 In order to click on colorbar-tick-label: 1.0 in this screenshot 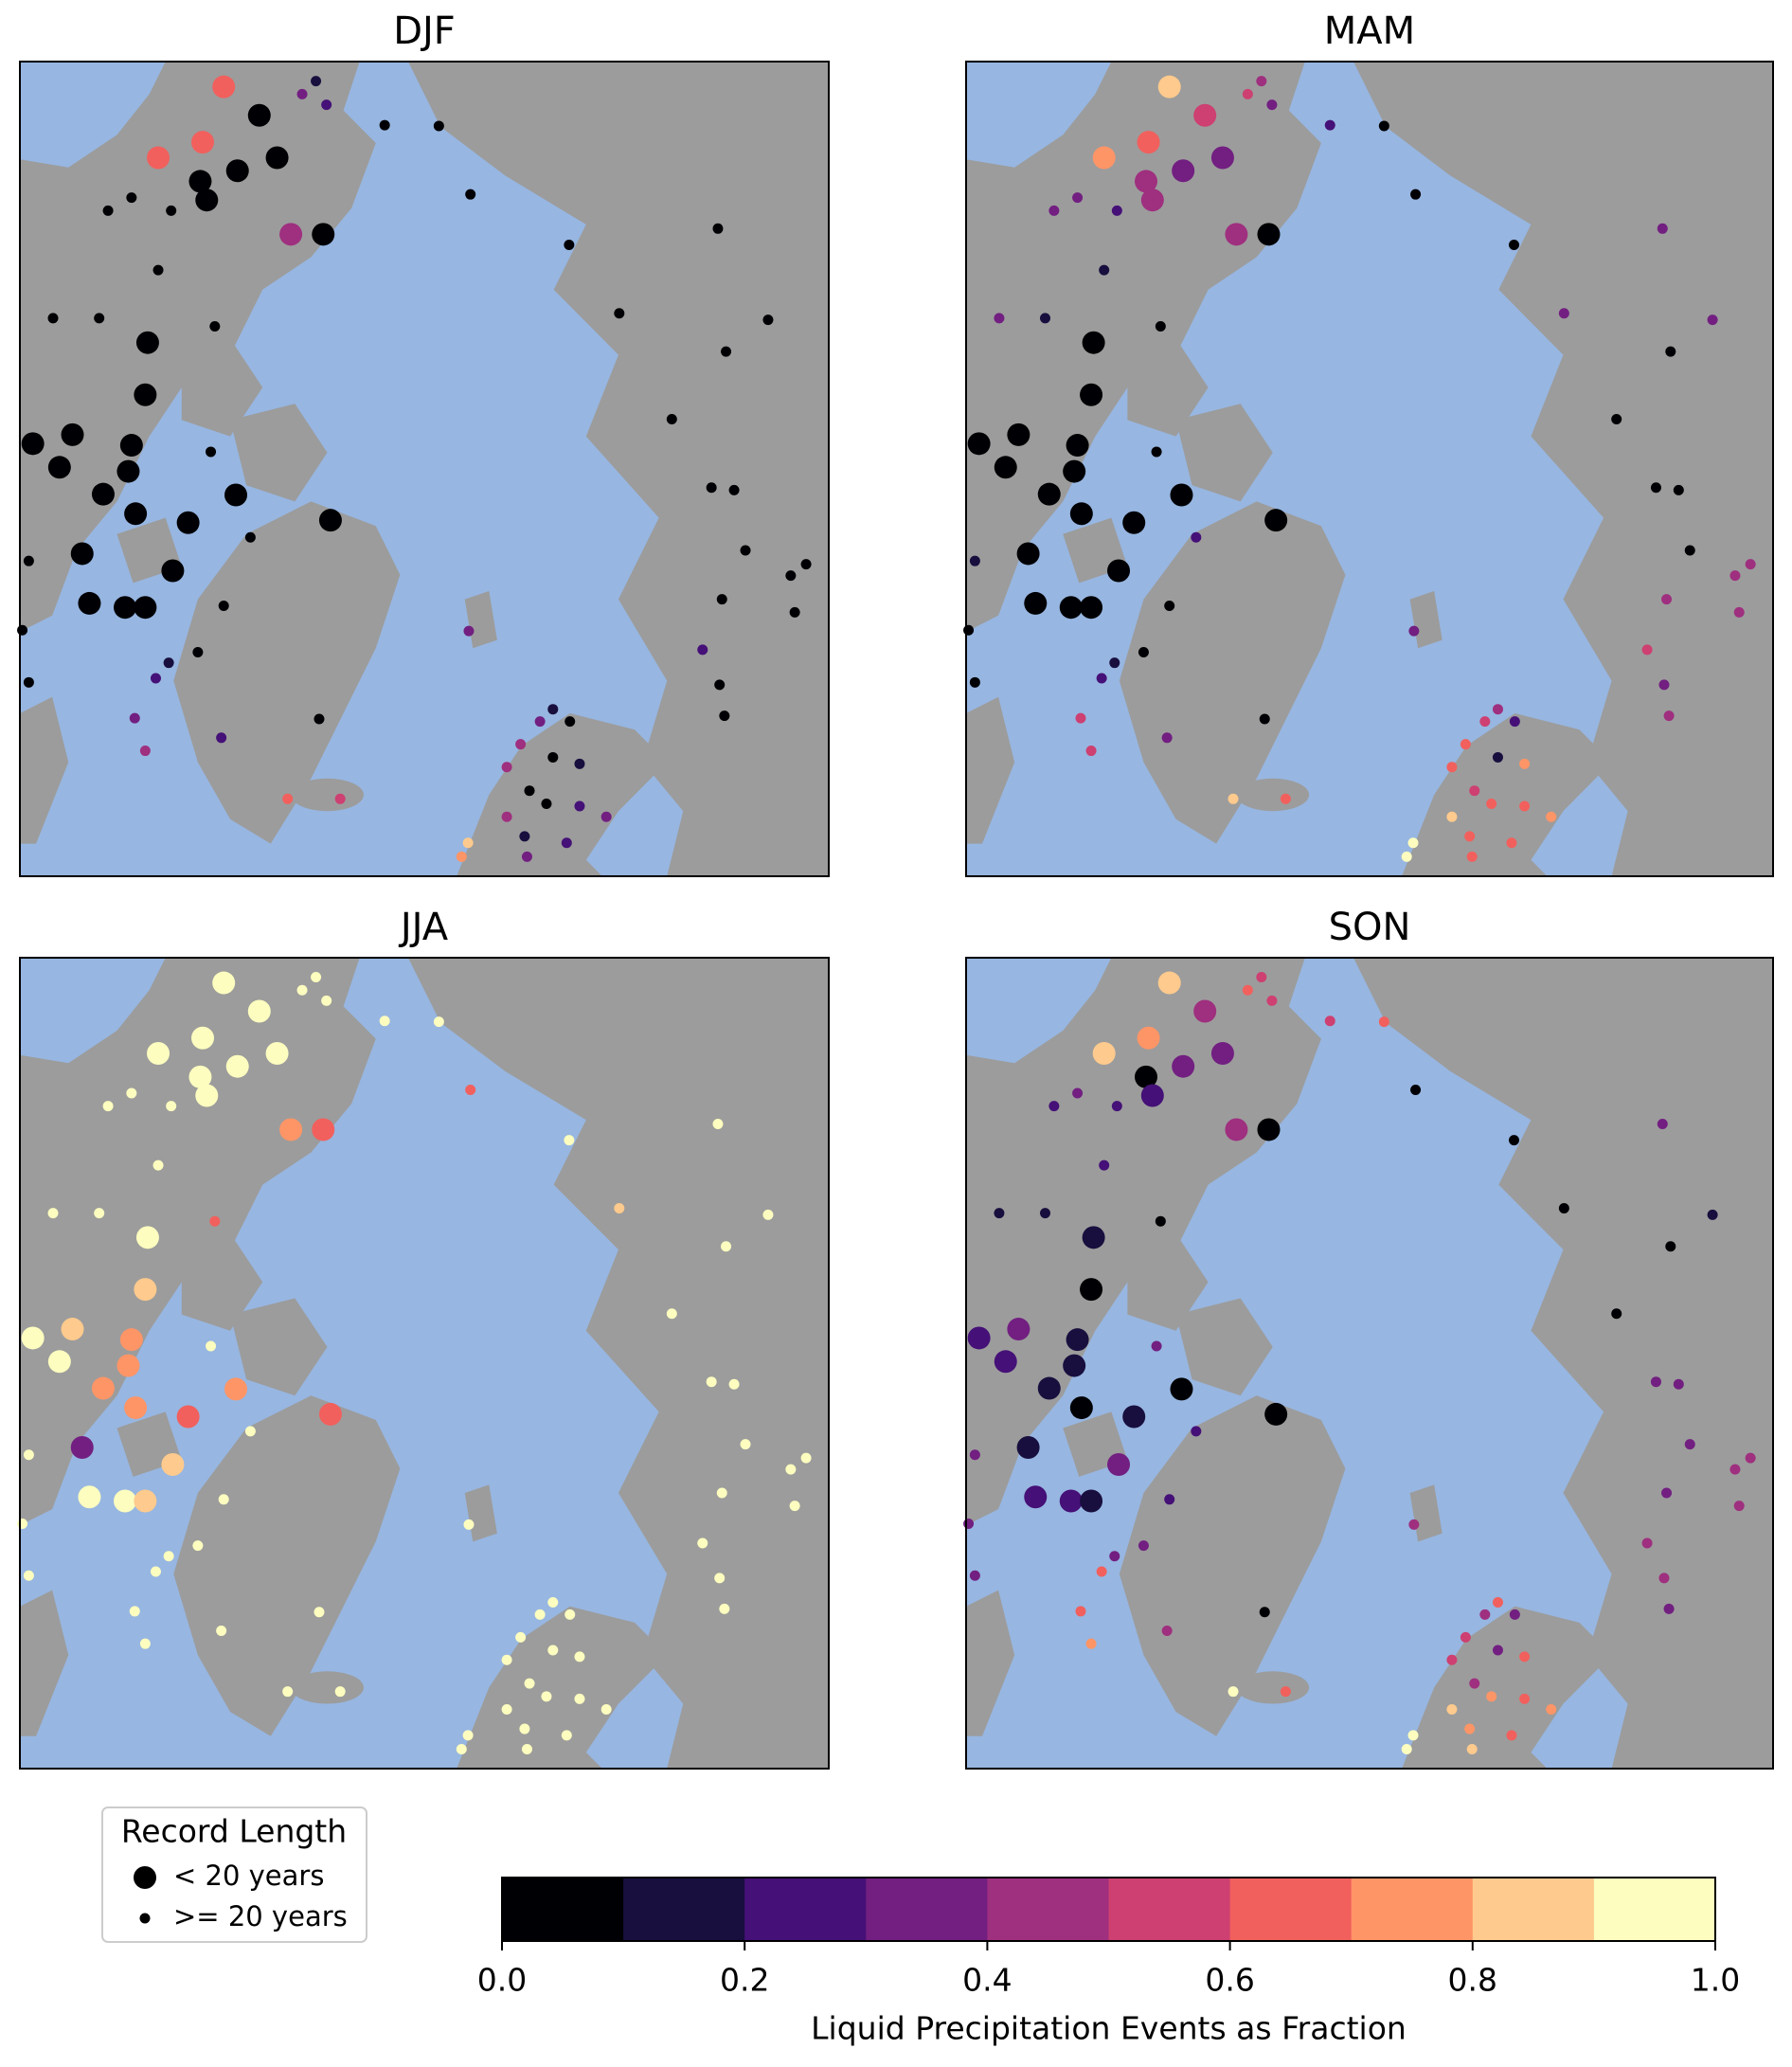, I will do `click(1715, 1980)`.